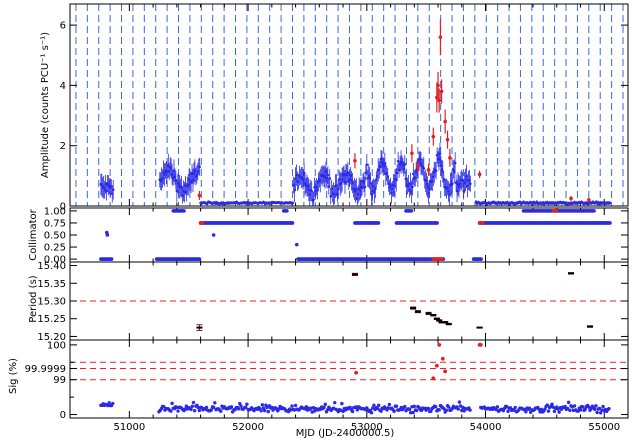 The image size is (634, 443). Describe the element at coordinates (63, 415) in the screenshot. I see `y-tick-label: 0` at that location.